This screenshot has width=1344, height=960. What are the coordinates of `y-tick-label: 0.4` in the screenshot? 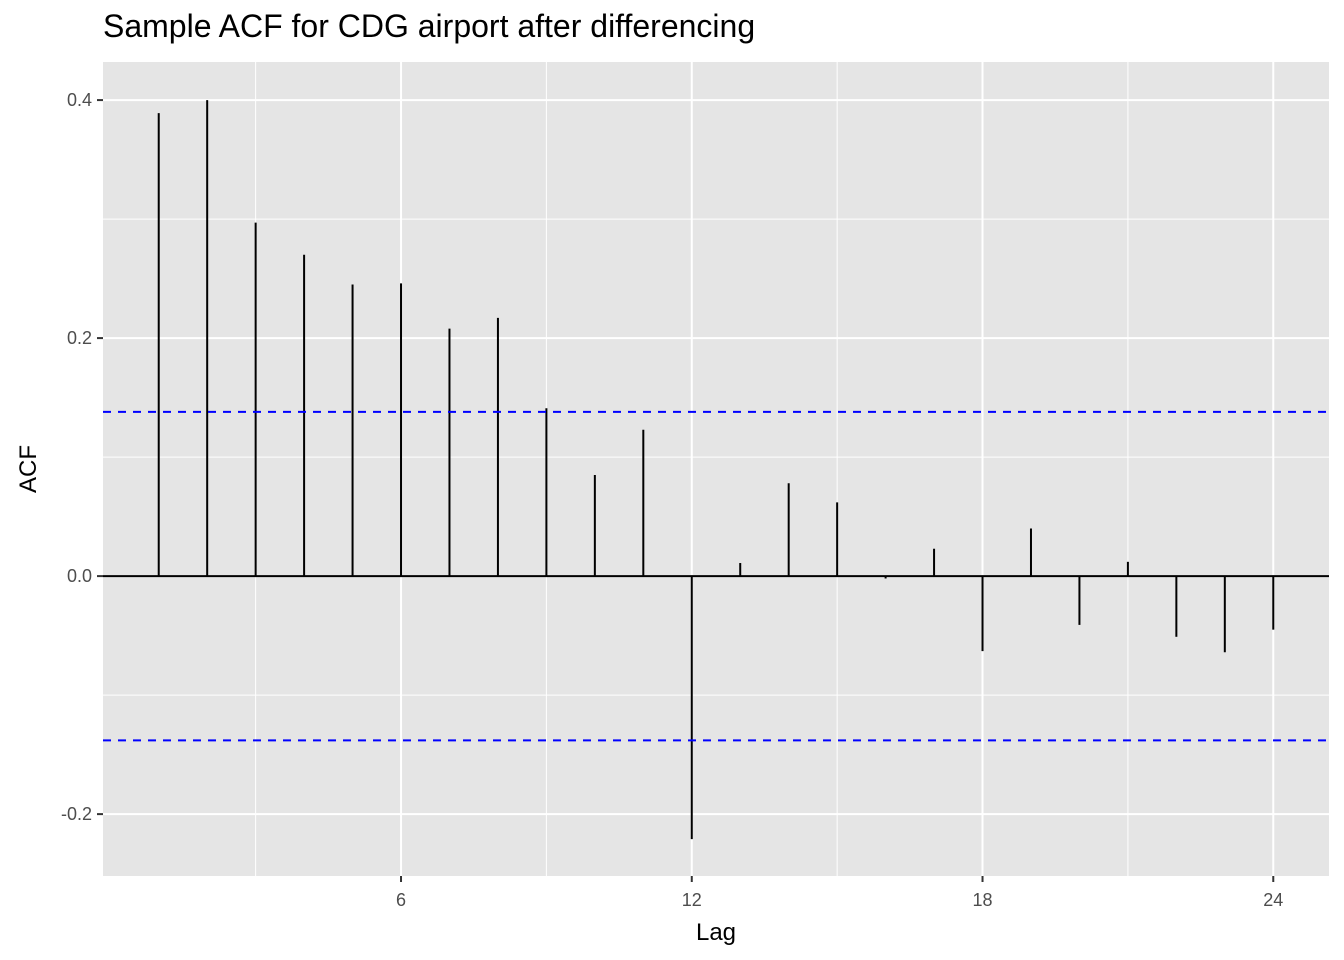 It's located at (79, 100).